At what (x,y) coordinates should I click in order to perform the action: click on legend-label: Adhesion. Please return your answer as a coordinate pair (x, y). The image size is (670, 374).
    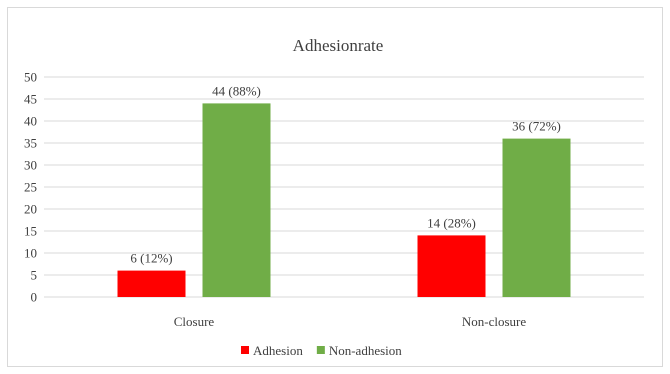
    Looking at the image, I should click on (278, 350).